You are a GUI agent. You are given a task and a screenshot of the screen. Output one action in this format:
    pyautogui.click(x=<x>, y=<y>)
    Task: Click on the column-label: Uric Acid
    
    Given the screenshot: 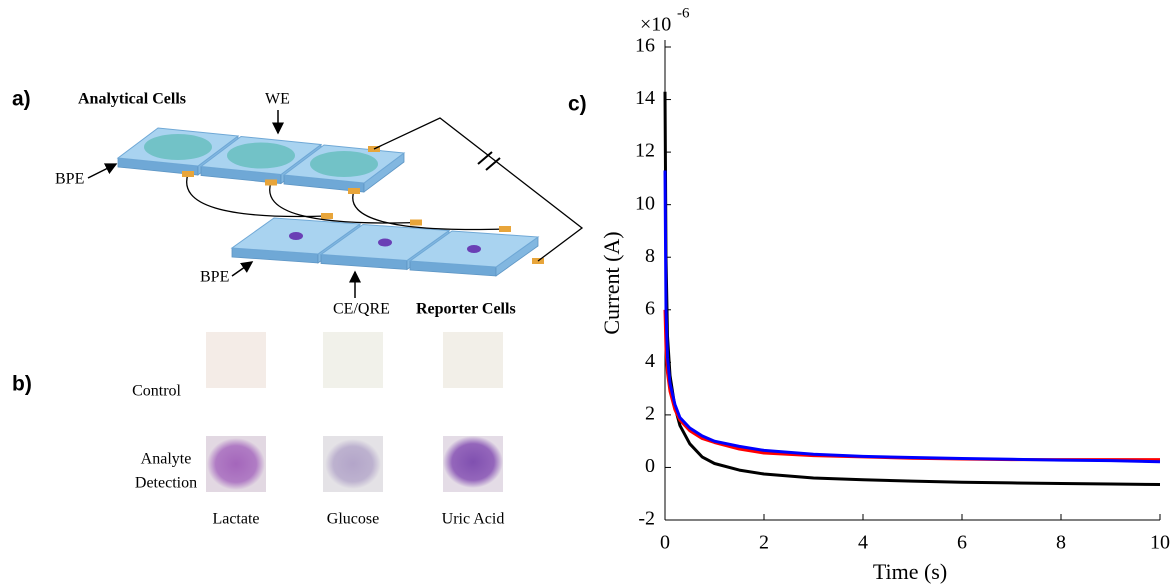 What is the action you would take?
    pyautogui.click(x=473, y=519)
    